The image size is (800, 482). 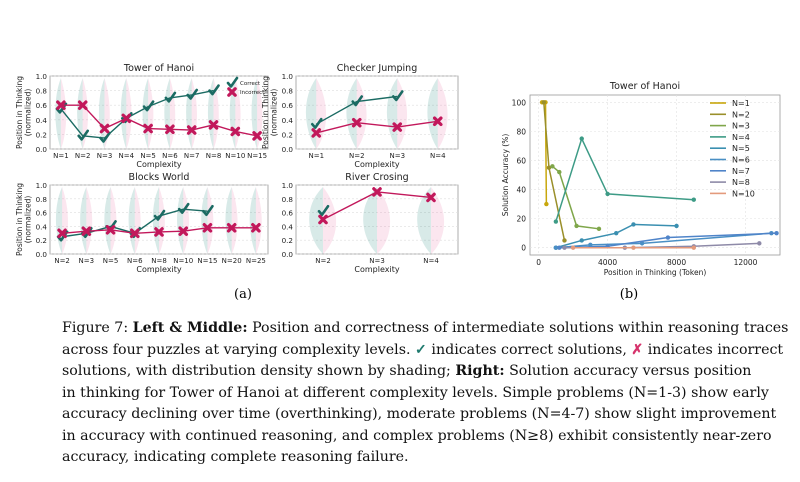 I want to click on panel-title: Checker Jumping, so click(x=377, y=68).